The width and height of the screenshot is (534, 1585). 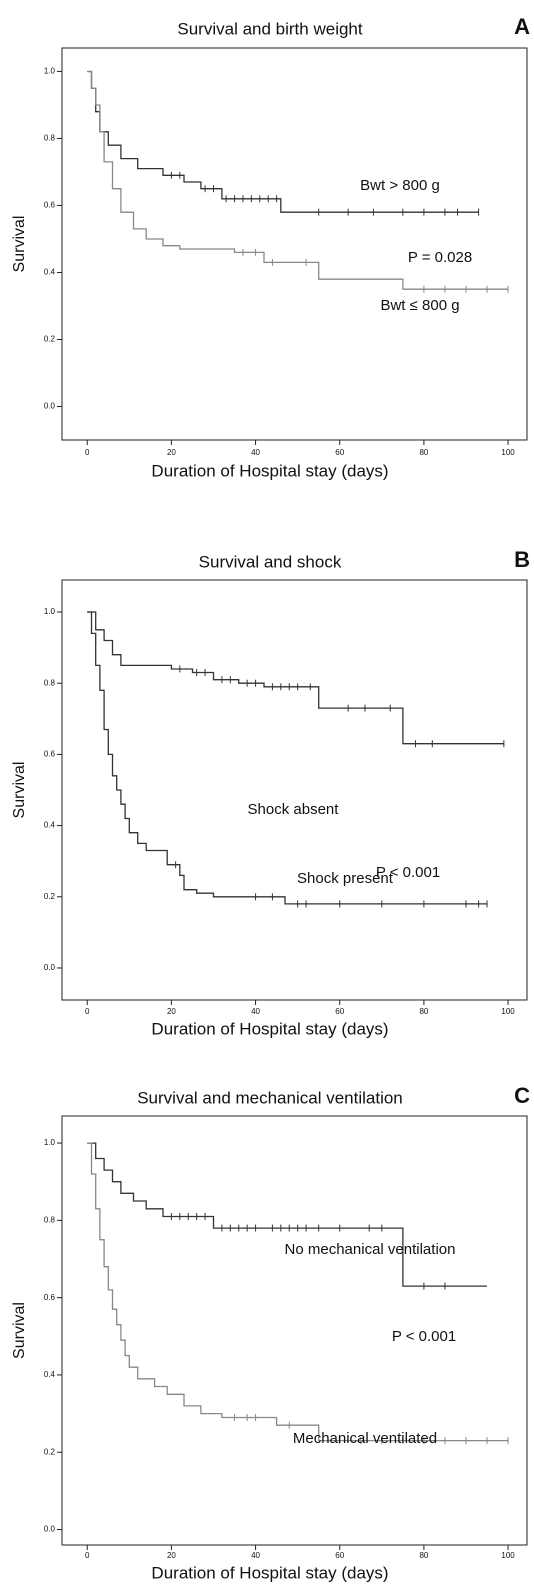 What do you see at coordinates (522, 559) in the screenshot?
I see `panel-label: B` at bounding box center [522, 559].